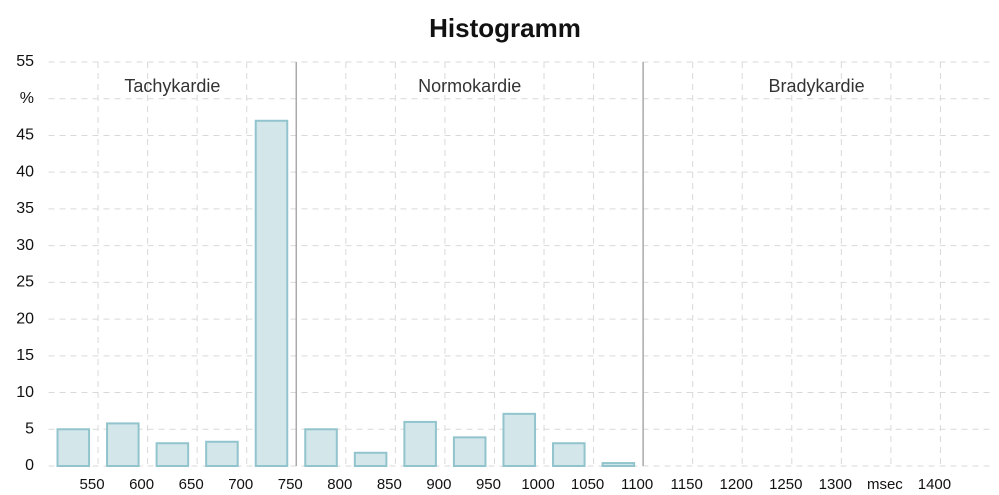 The width and height of the screenshot is (999, 495). Describe the element at coordinates (25, 61) in the screenshot. I see `y-tick-label: 55` at that location.